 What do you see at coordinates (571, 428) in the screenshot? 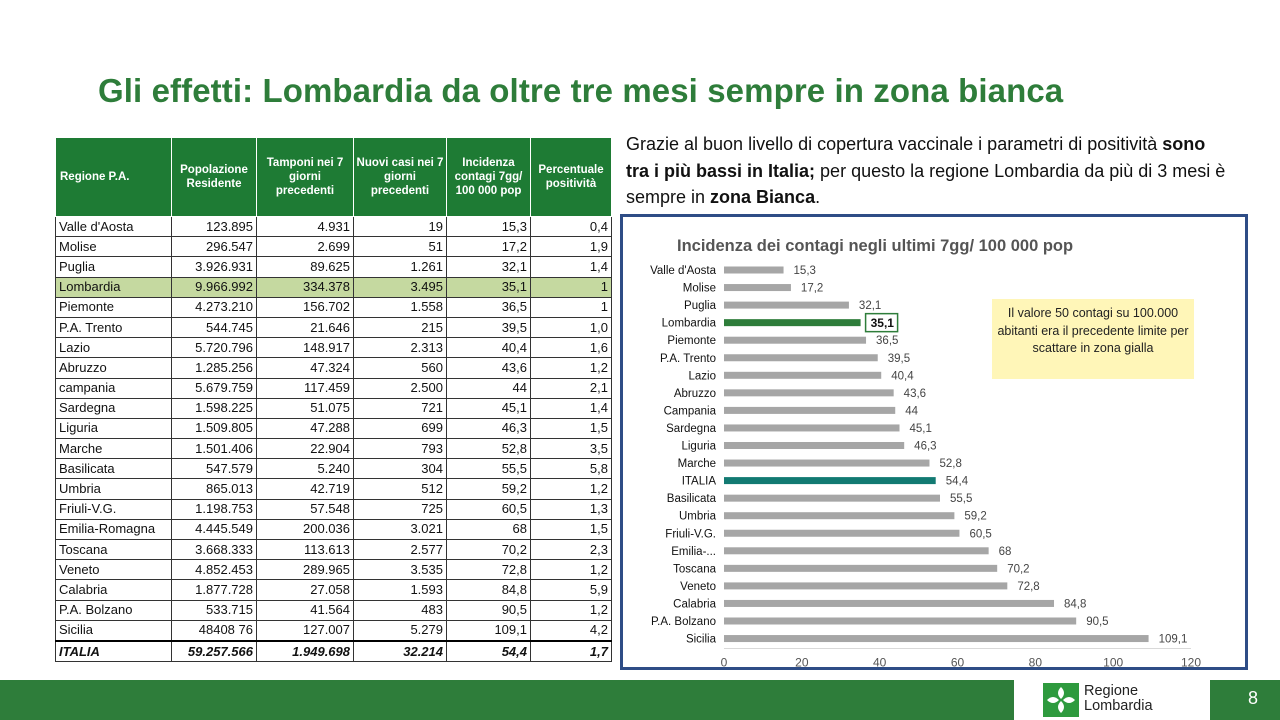
I see `table-cell: 1,5` at bounding box center [571, 428].